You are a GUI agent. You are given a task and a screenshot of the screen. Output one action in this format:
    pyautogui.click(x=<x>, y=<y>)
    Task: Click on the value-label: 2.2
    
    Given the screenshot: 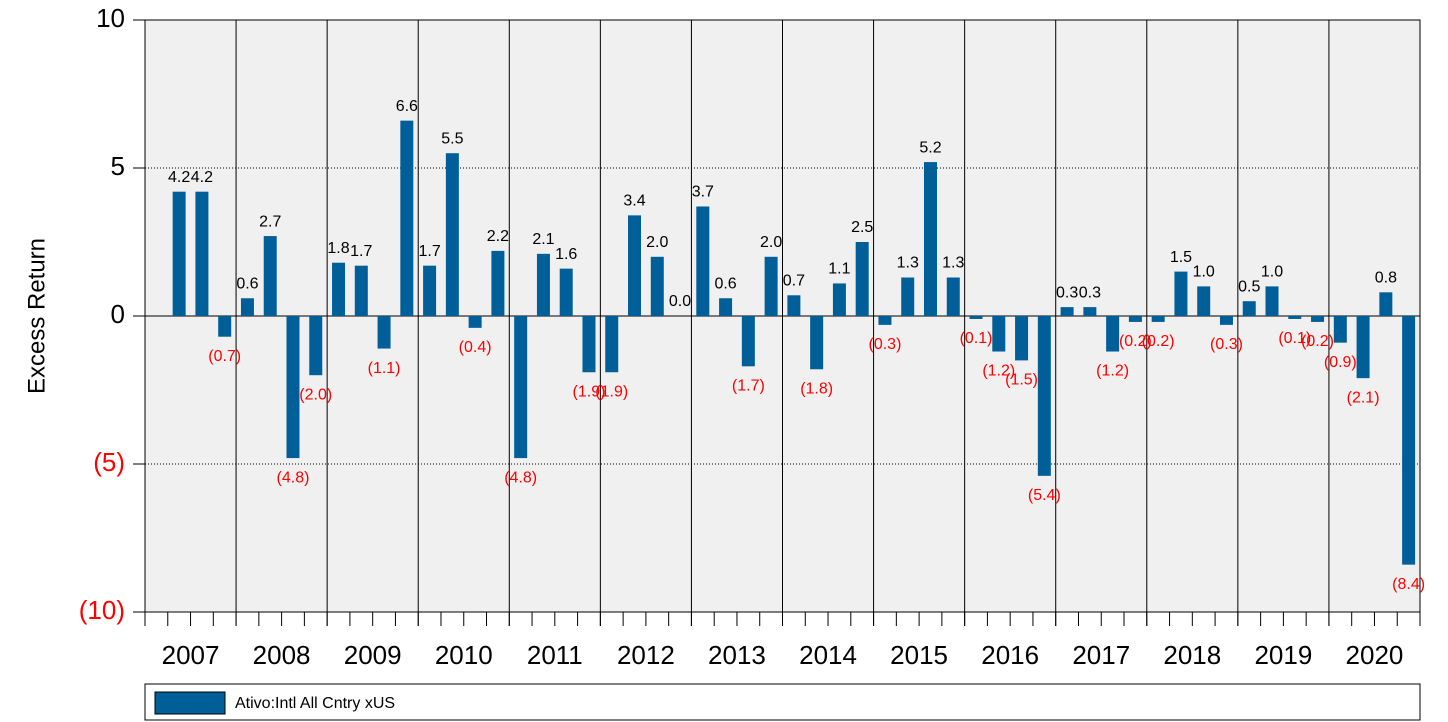 What is the action you would take?
    pyautogui.click(x=498, y=236)
    